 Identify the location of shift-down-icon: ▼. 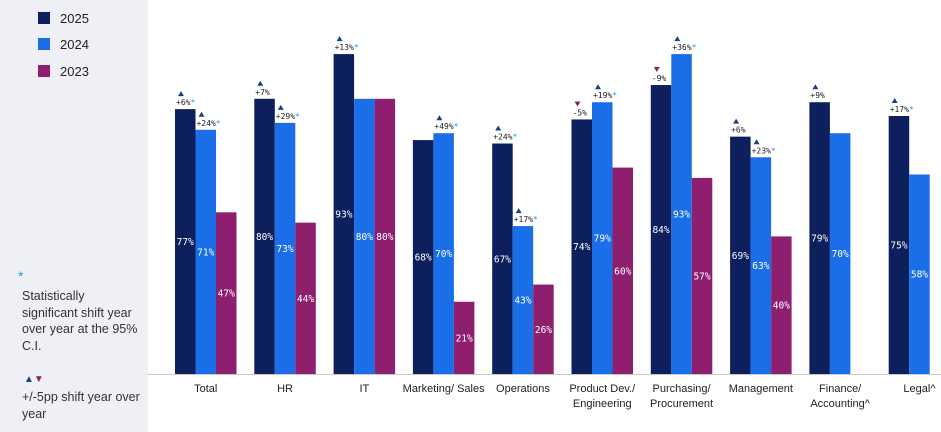
(38, 379).